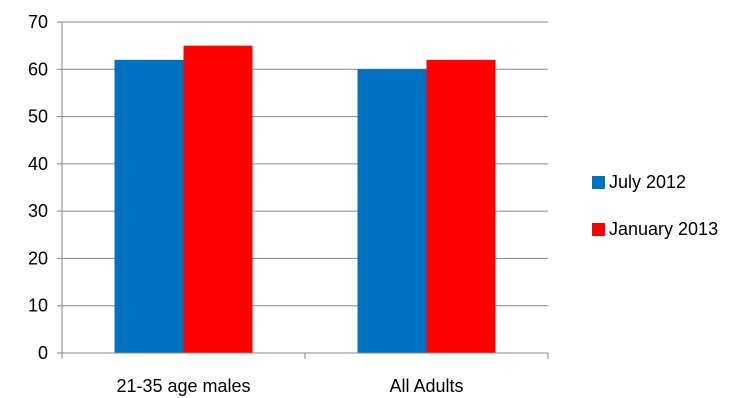 The image size is (756, 398). I want to click on legend-label: January 2013, so click(663, 229).